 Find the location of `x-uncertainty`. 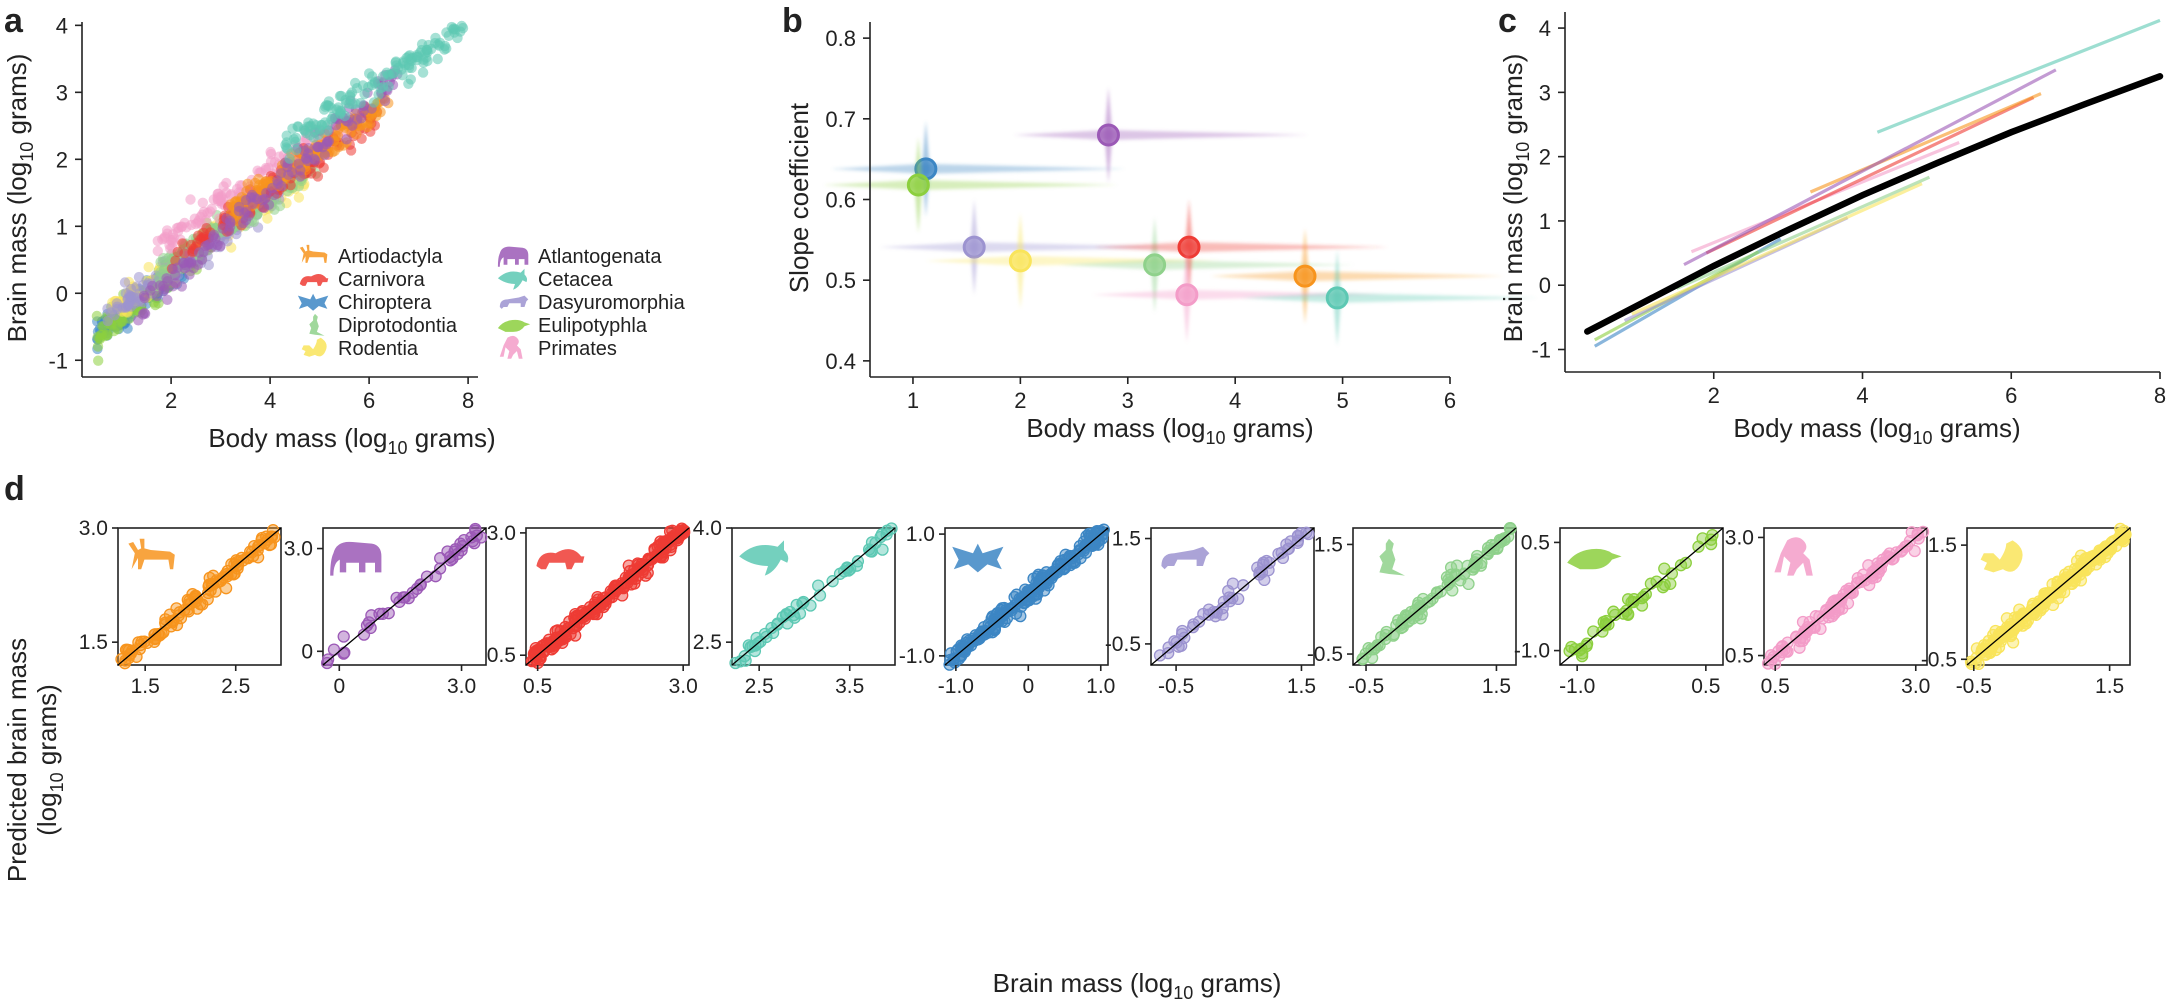

x-uncertainty is located at coordinates (1239, 294).